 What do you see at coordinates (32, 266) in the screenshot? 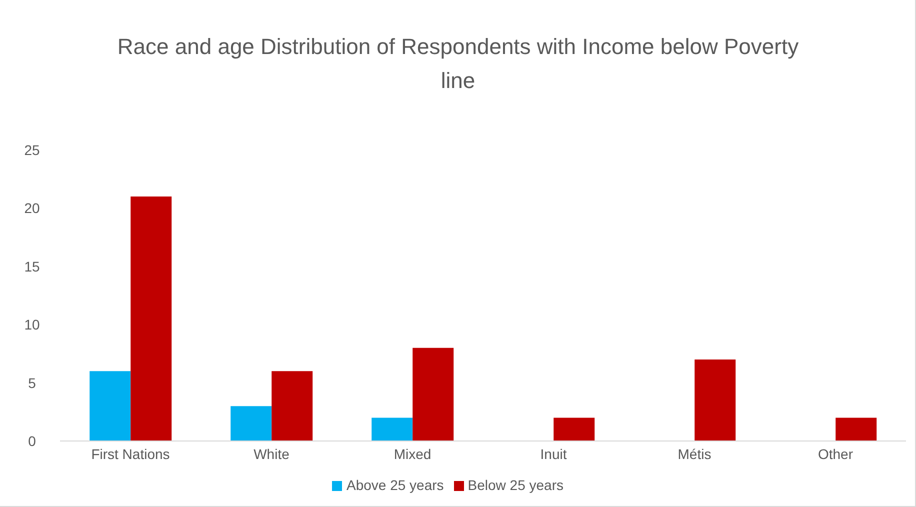
I see `y-tick-label: 15` at bounding box center [32, 266].